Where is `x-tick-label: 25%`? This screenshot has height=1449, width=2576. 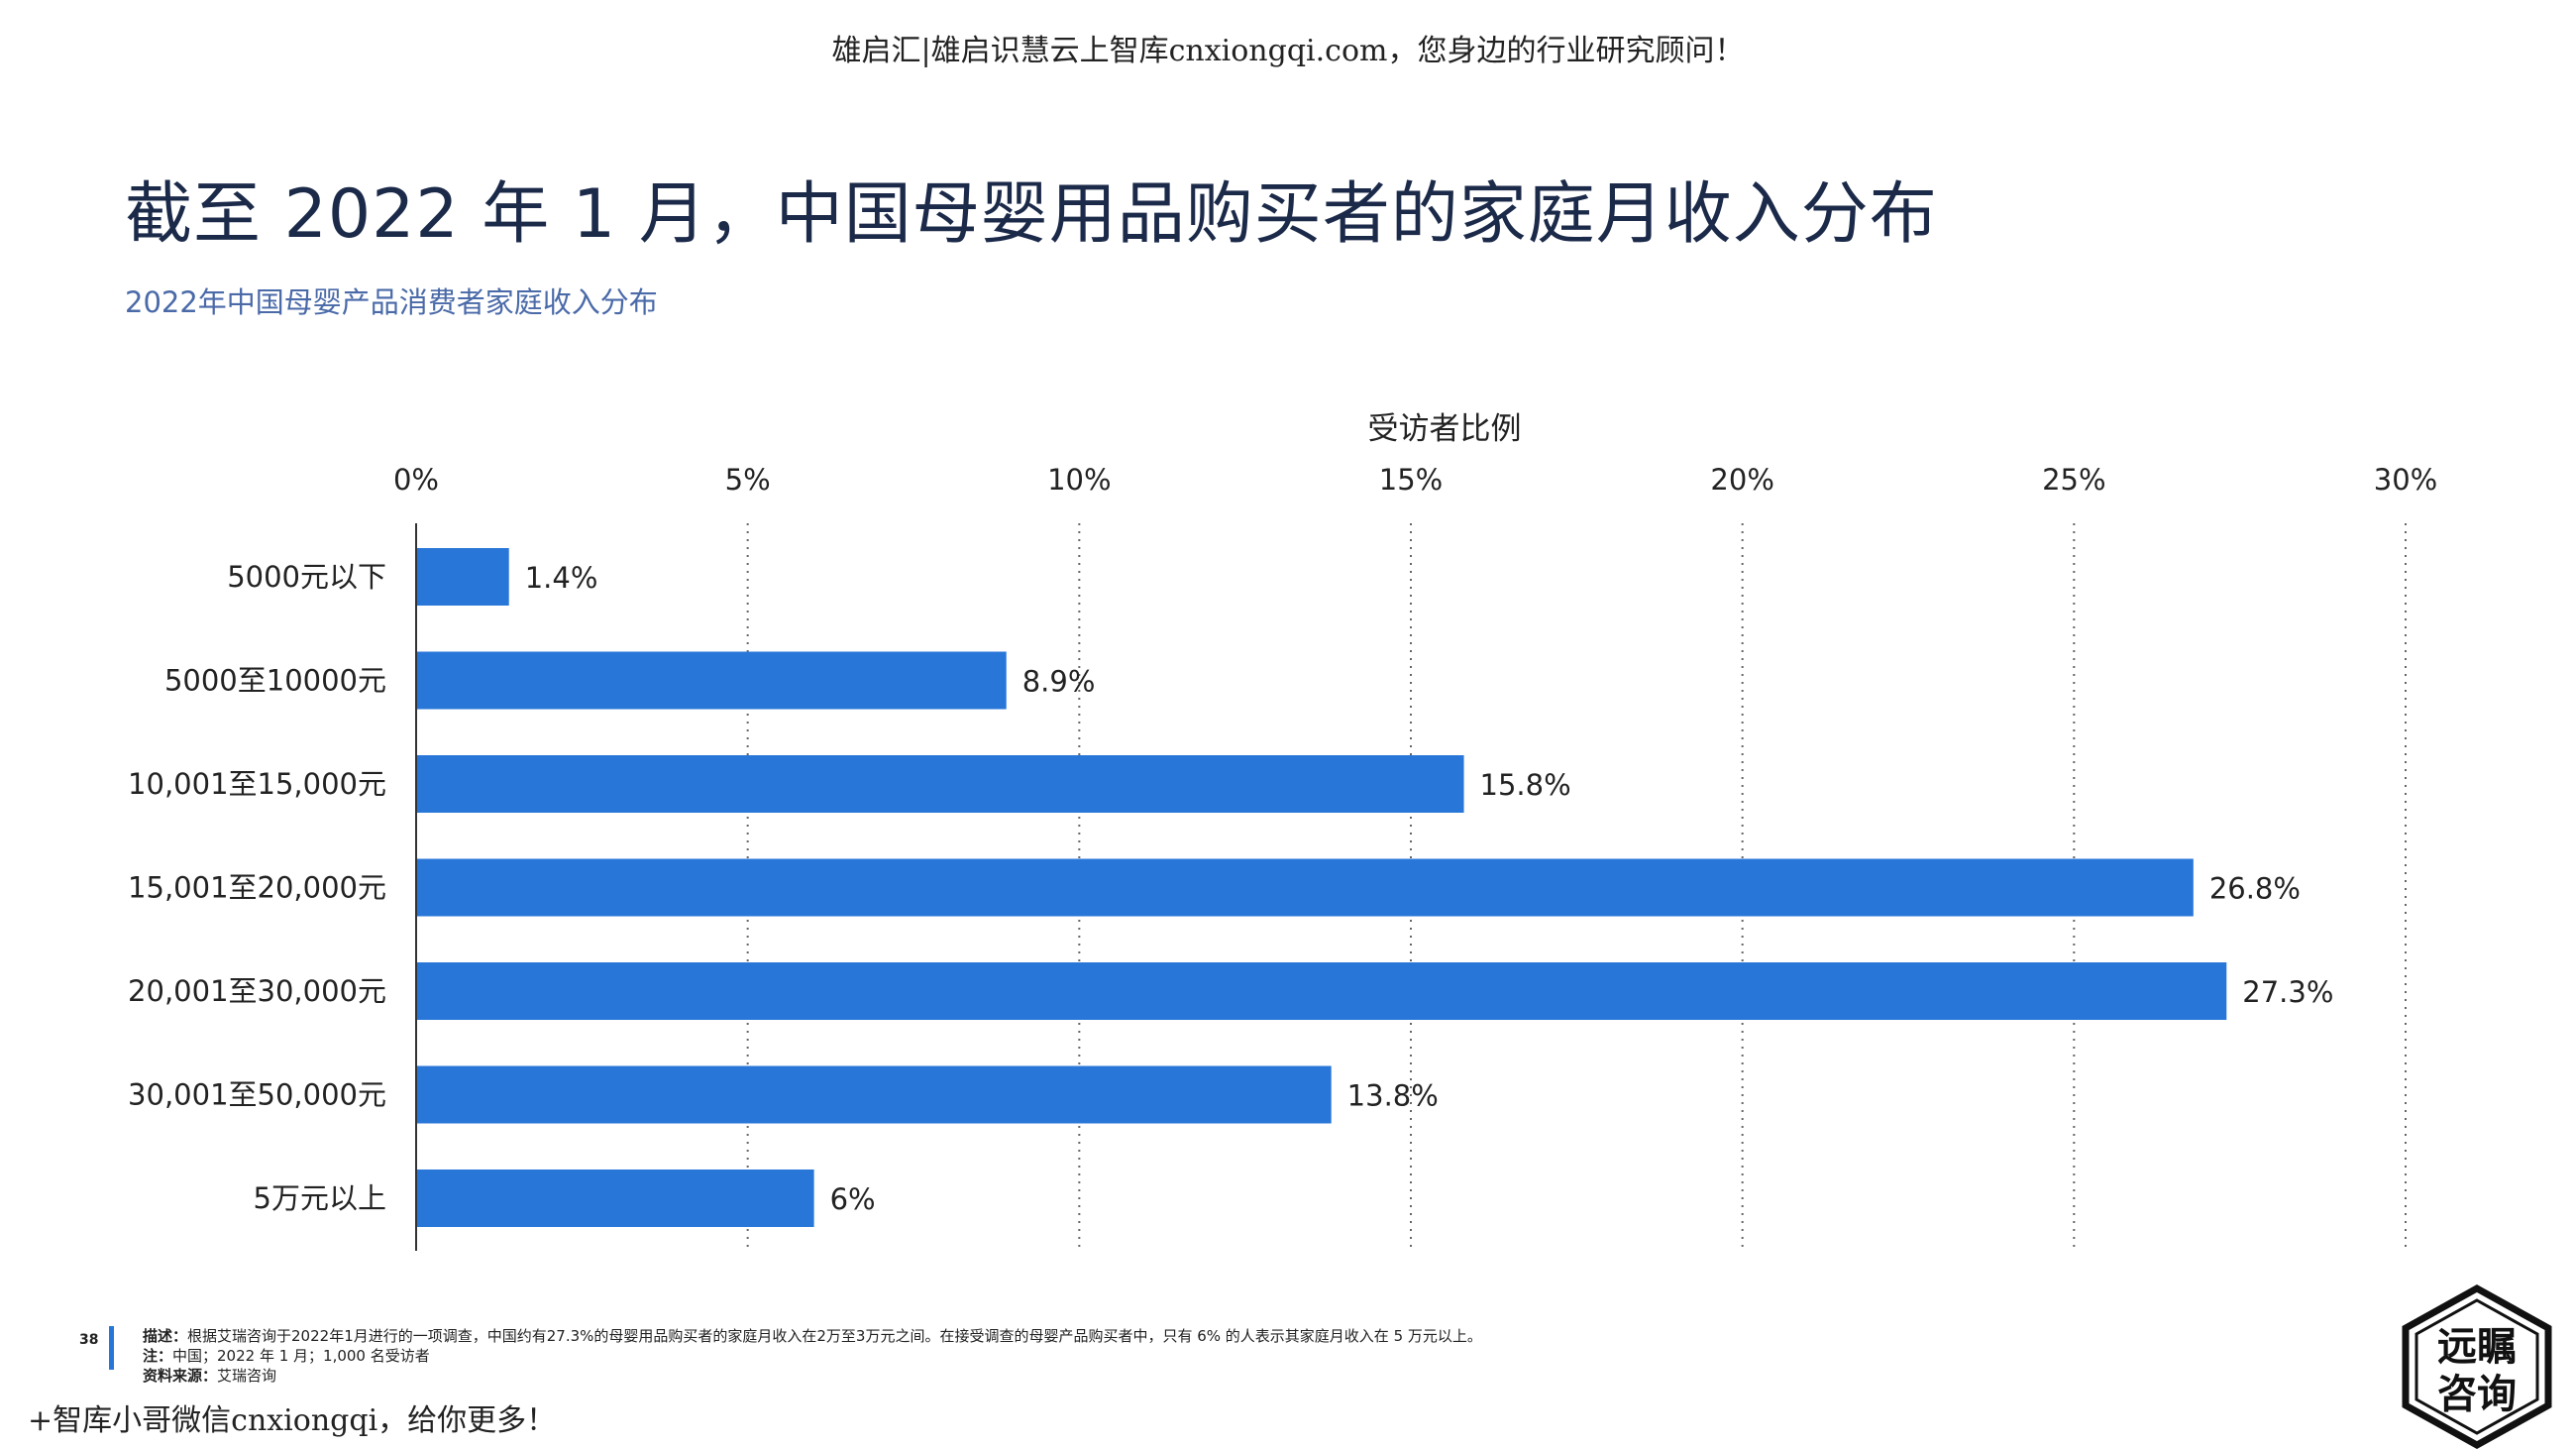
x-tick-label: 25% is located at coordinates (2073, 480).